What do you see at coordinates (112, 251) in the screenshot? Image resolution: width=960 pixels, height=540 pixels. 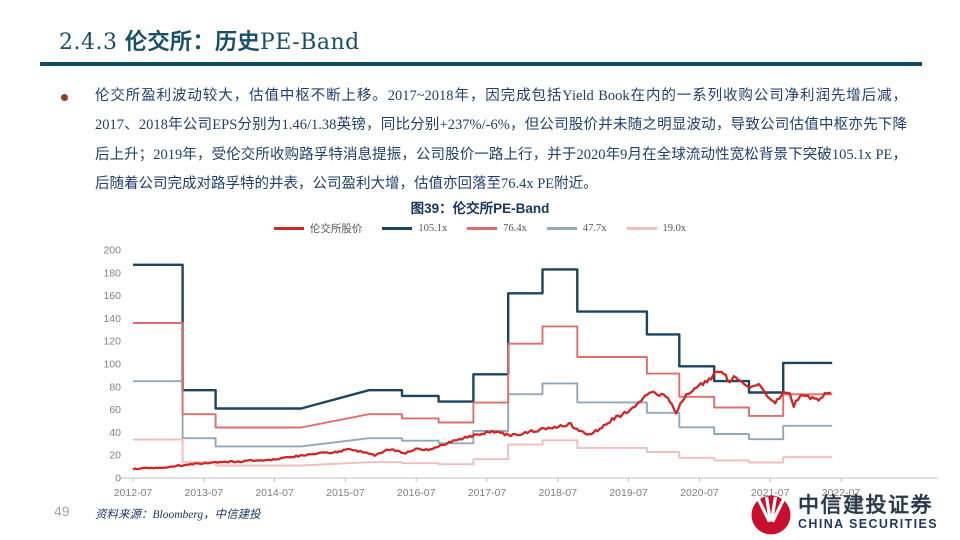 I see `y-axis-label: 200` at bounding box center [112, 251].